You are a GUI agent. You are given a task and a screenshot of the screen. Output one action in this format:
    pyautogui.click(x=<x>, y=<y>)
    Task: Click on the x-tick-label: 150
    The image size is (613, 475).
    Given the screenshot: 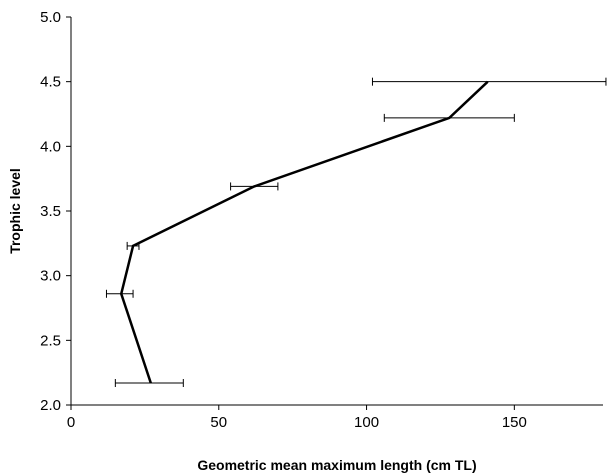 What is the action you would take?
    pyautogui.click(x=514, y=422)
    